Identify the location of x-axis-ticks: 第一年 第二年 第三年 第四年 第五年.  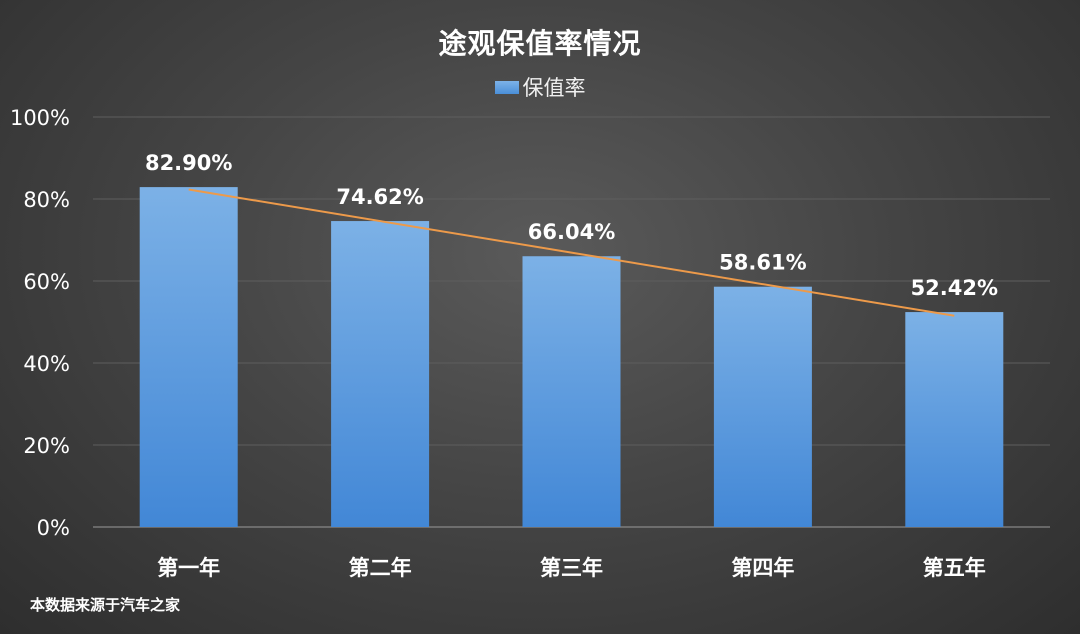
(571, 568).